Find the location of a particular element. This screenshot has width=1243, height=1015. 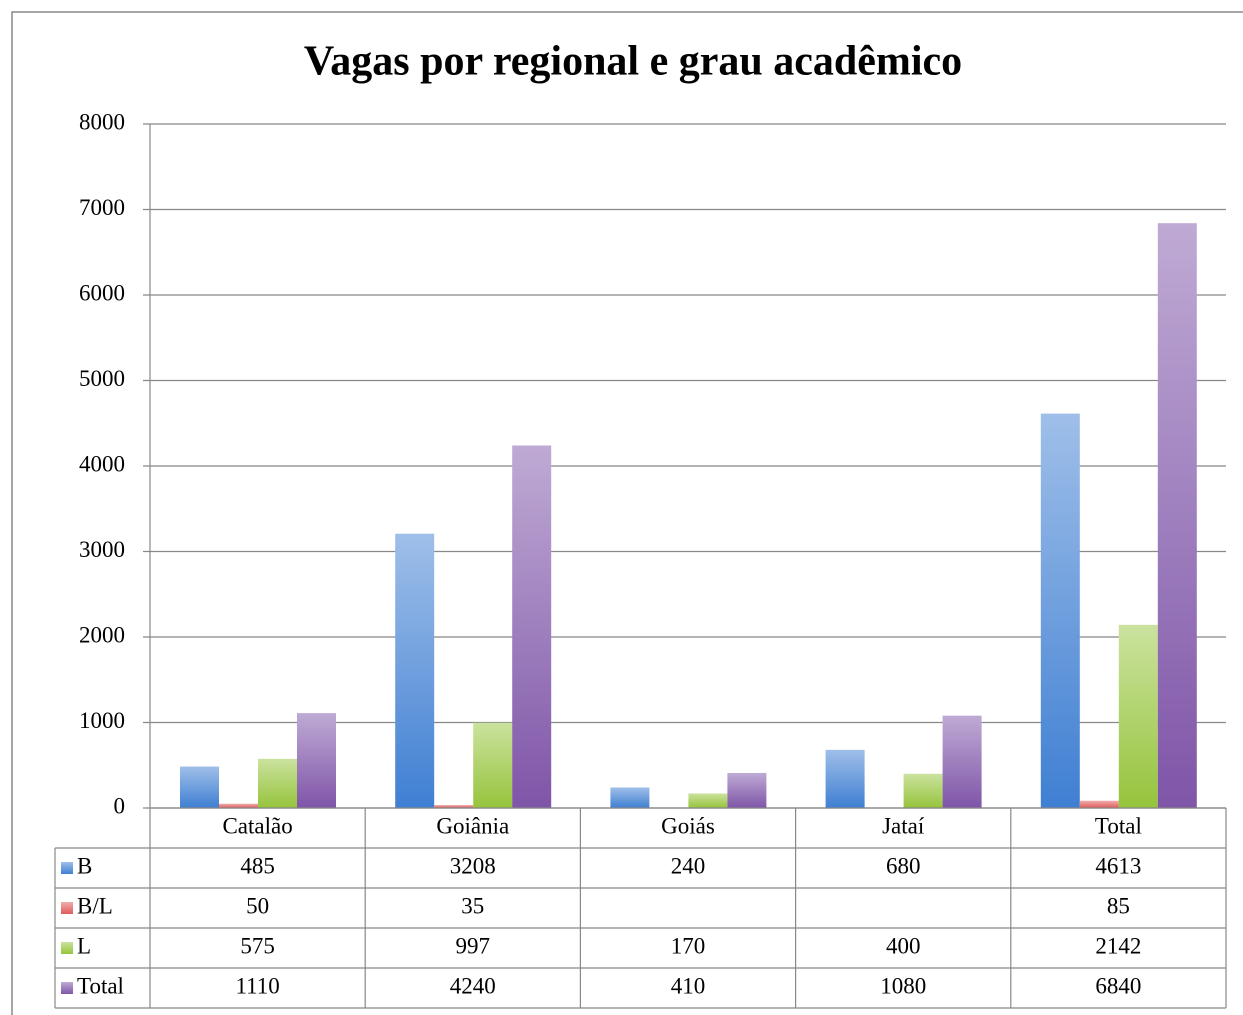

x-tick-label: Goiás is located at coordinates (688, 825).